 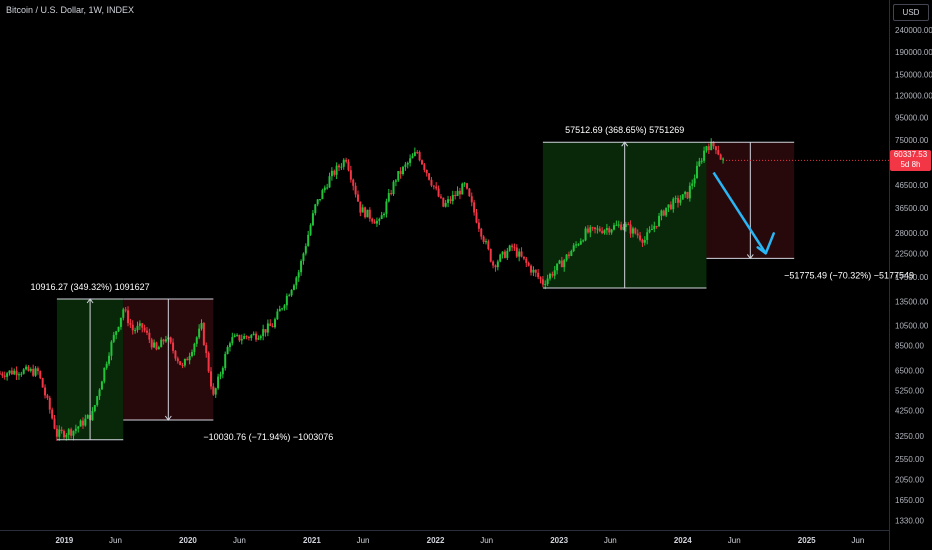 I want to click on measure-label-3: −51775.49 (−70.32%) −5177549, so click(x=849, y=275).